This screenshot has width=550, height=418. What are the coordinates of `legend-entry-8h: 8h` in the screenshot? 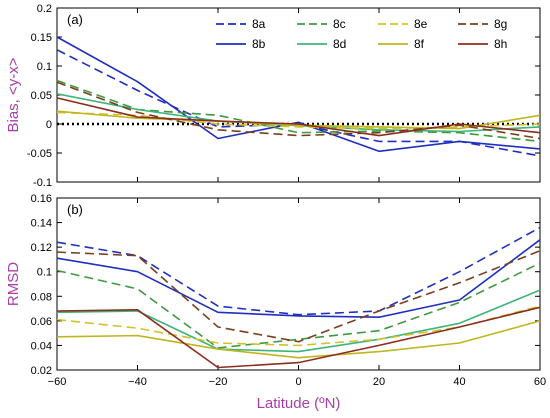 It's located at (500, 44).